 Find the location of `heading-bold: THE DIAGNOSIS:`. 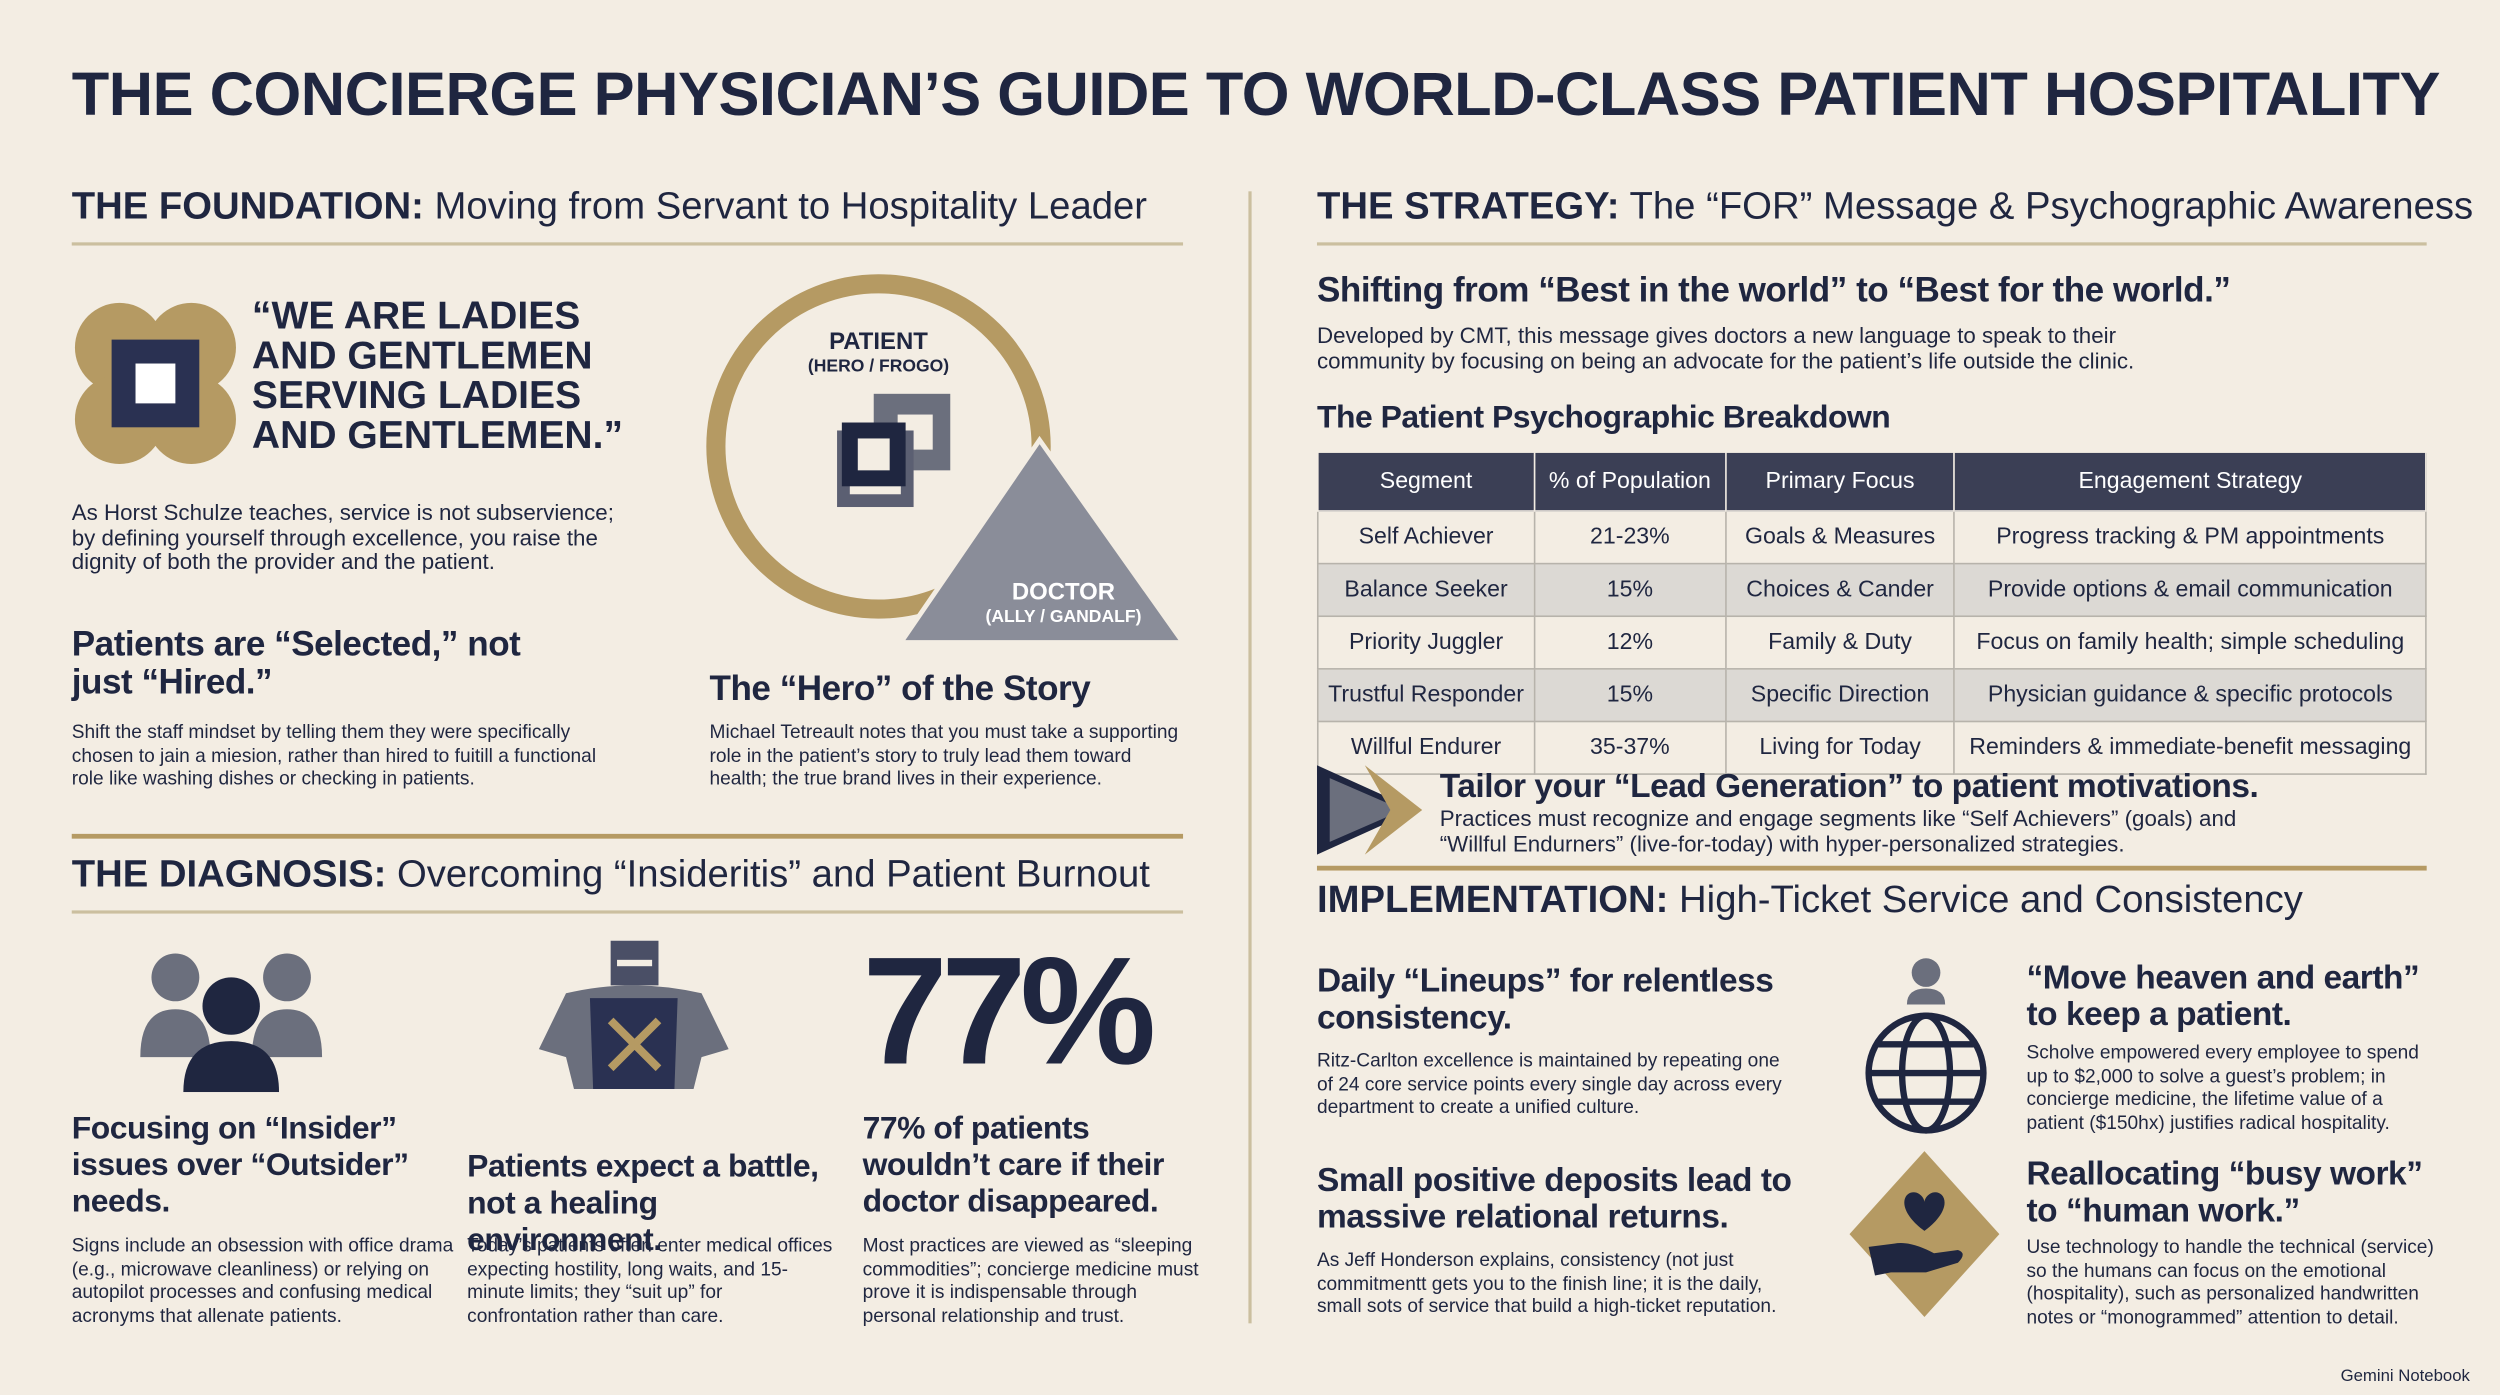

heading-bold: THE DIAGNOSIS: is located at coordinates (229, 875).